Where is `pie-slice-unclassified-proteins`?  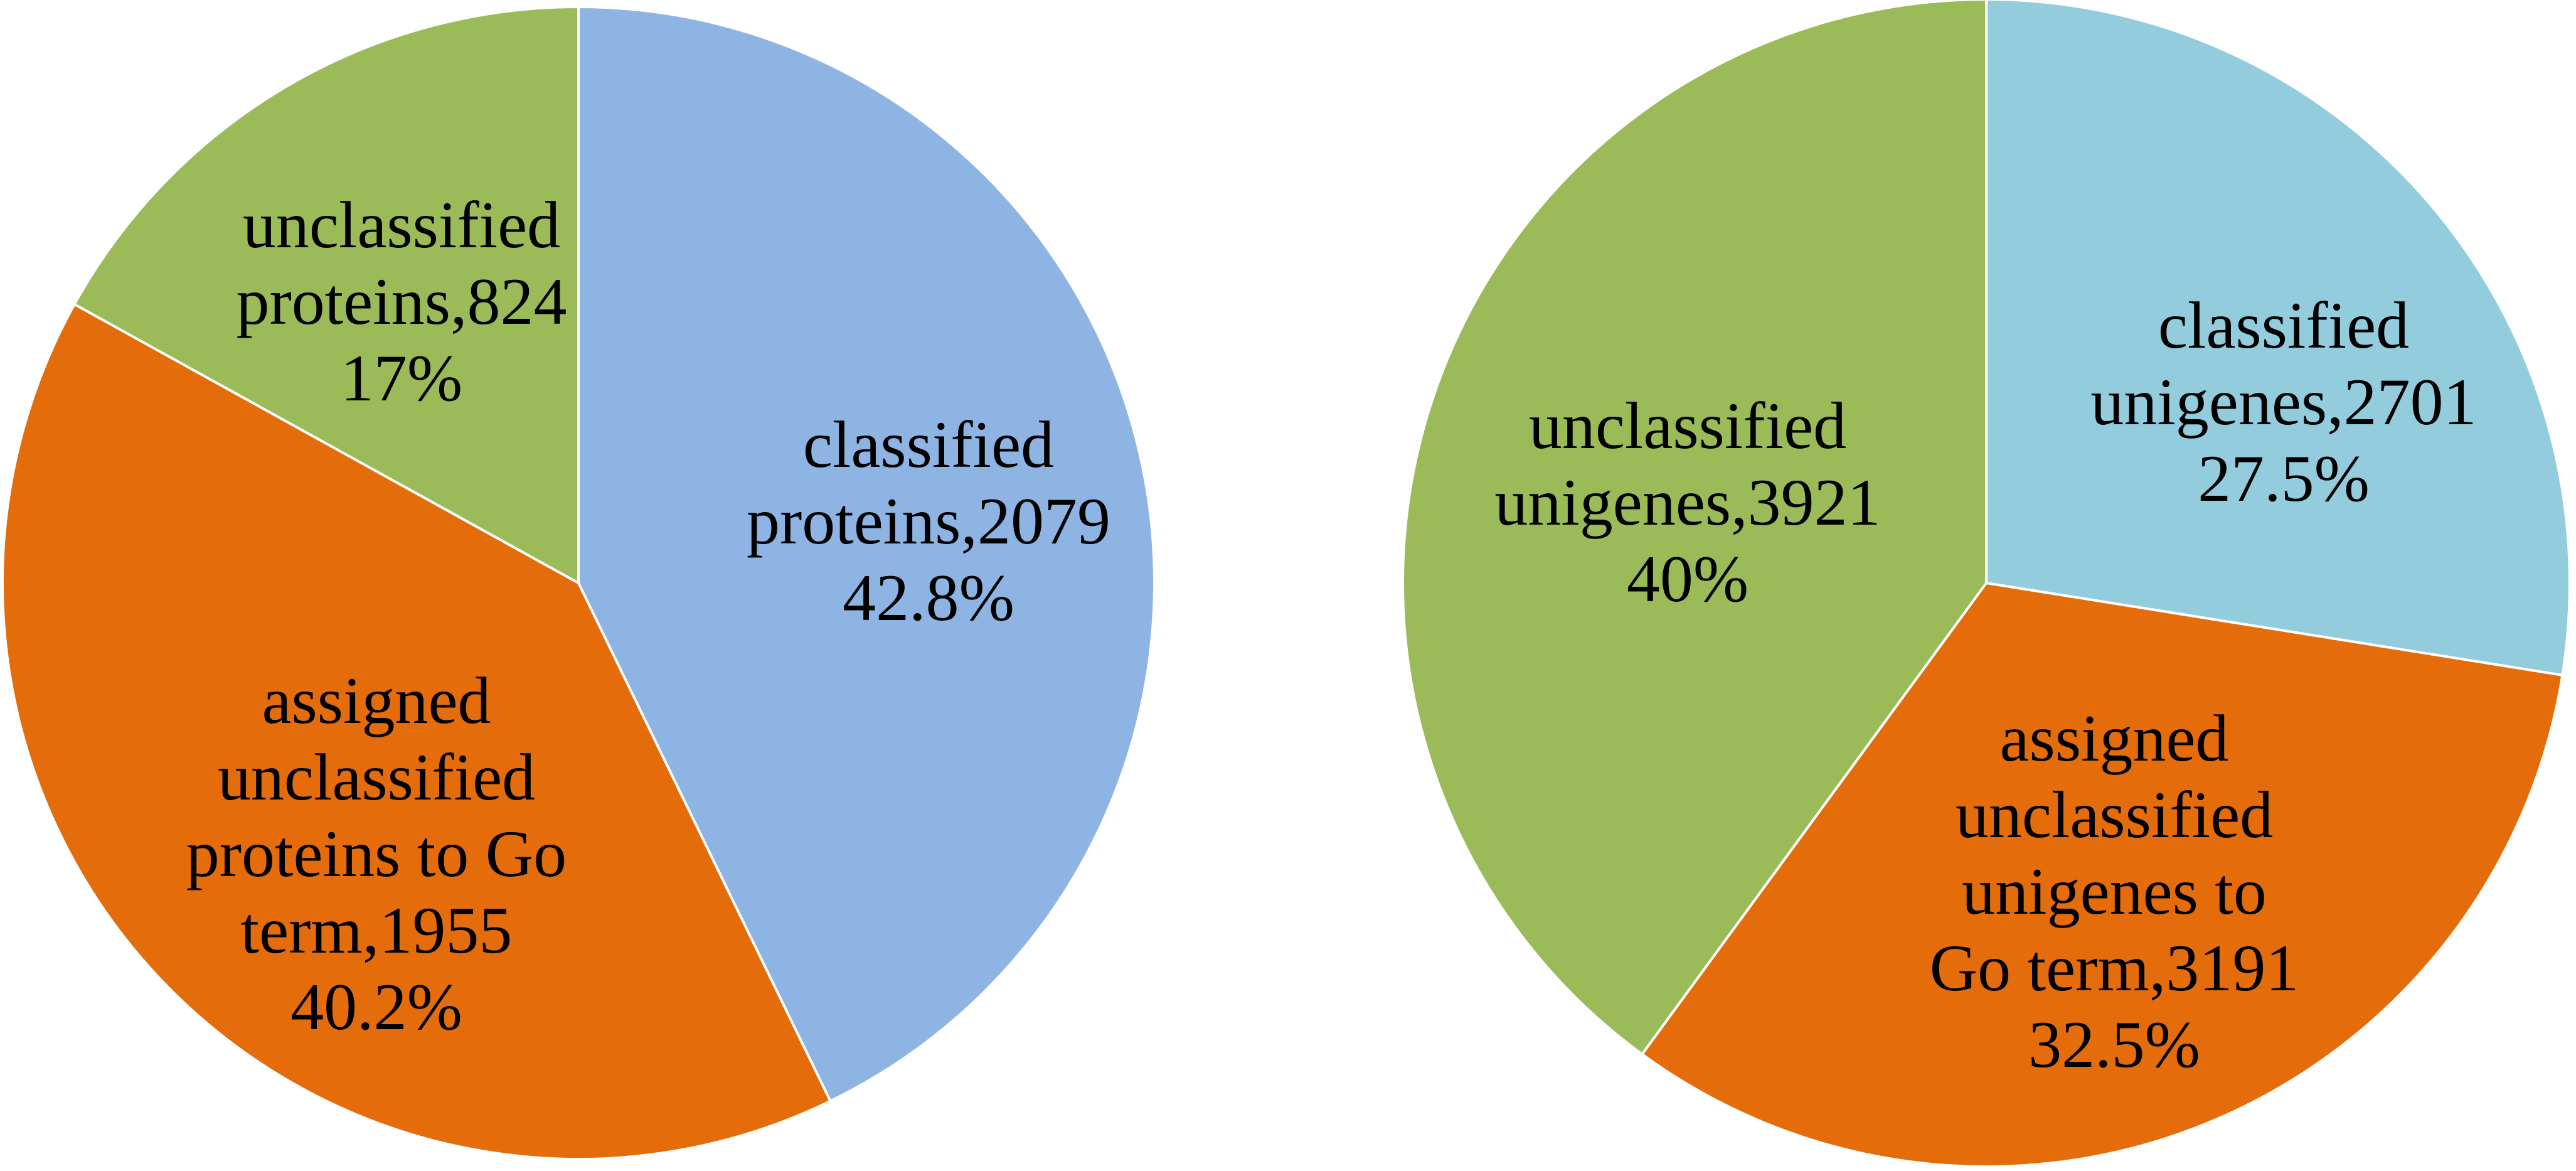 pie-slice-unclassified-proteins is located at coordinates (326, 295).